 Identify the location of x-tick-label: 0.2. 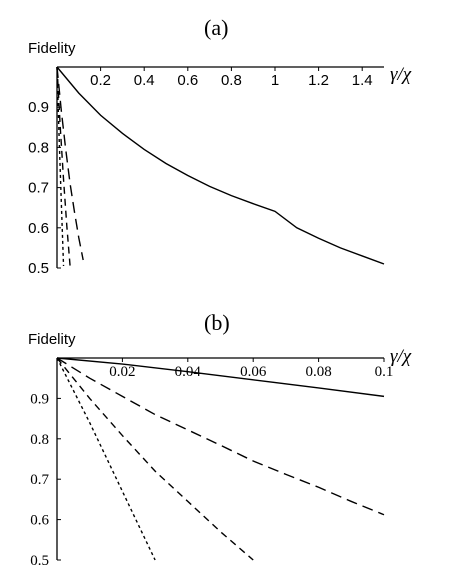
(100, 80).